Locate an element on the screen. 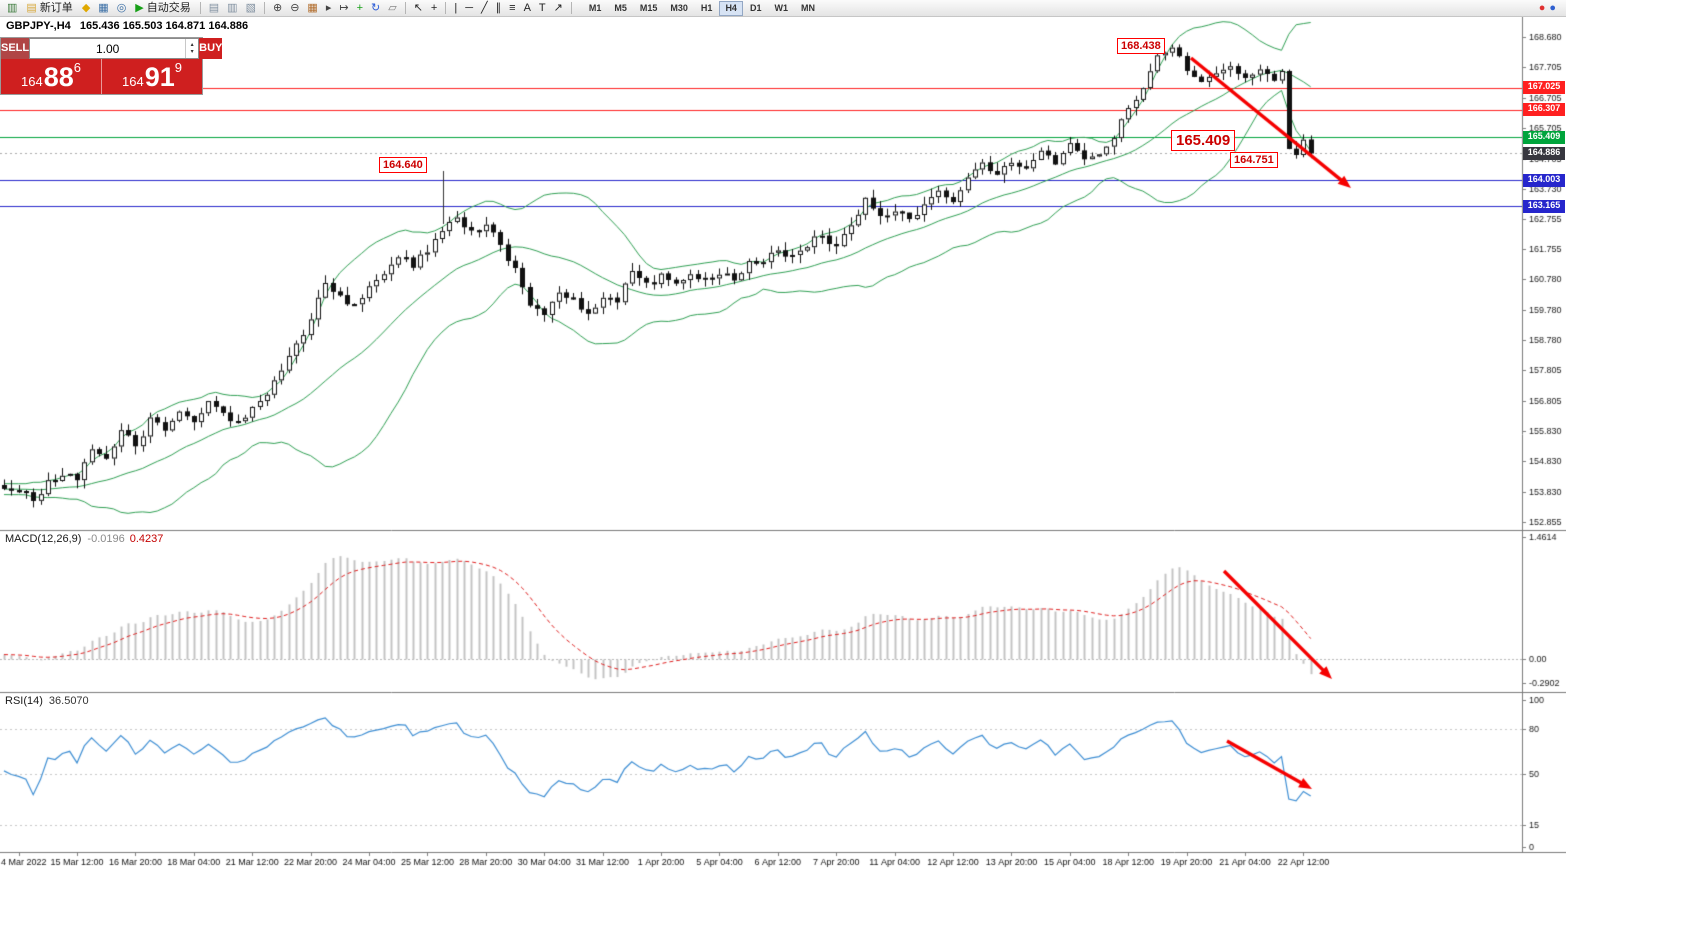 The height and width of the screenshot is (939, 1699). market-watch-icon: ▦ is located at coordinates (103, 8).